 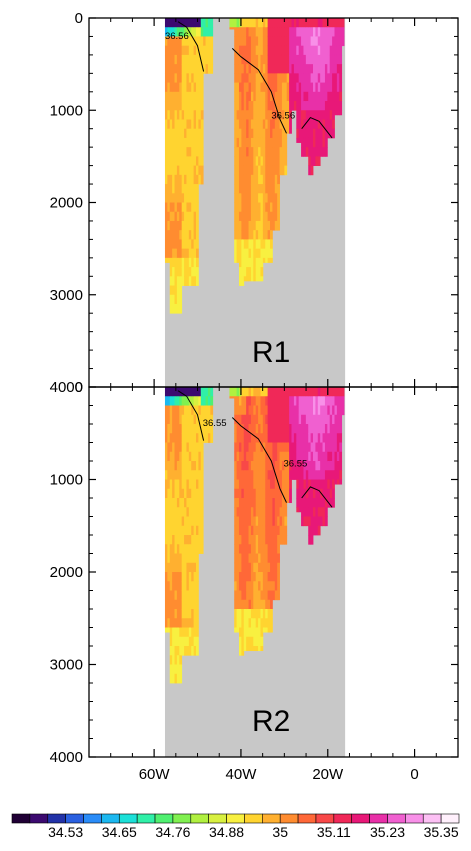 I want to click on colorbar-label: 35.35, so click(x=441, y=832).